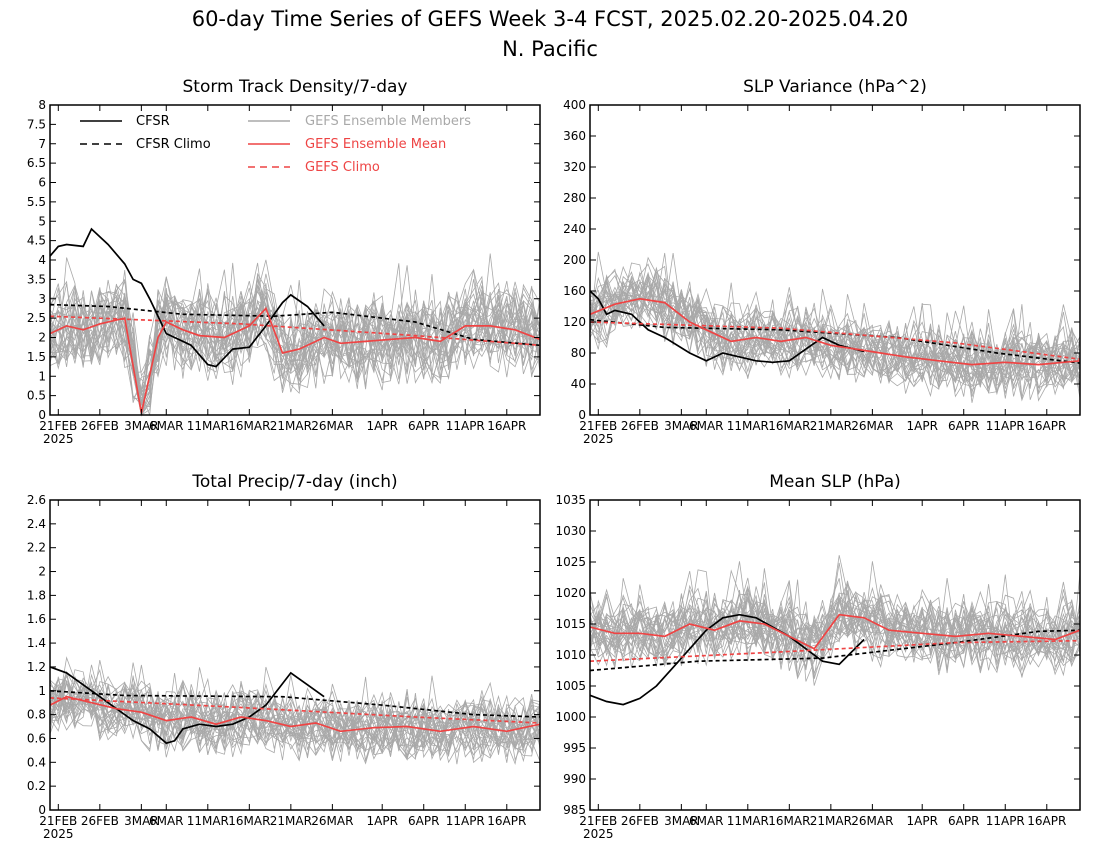 This screenshot has width=1100, height=850. What do you see at coordinates (574, 229) in the screenshot?
I see `y-tick-label: 240` at bounding box center [574, 229].